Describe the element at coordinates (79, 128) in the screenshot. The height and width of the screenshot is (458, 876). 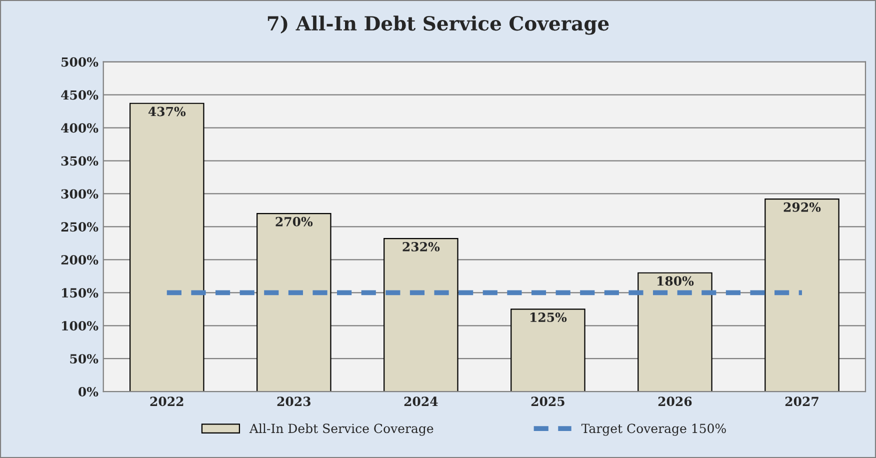
I see `y-tick-label: 400%` at that location.